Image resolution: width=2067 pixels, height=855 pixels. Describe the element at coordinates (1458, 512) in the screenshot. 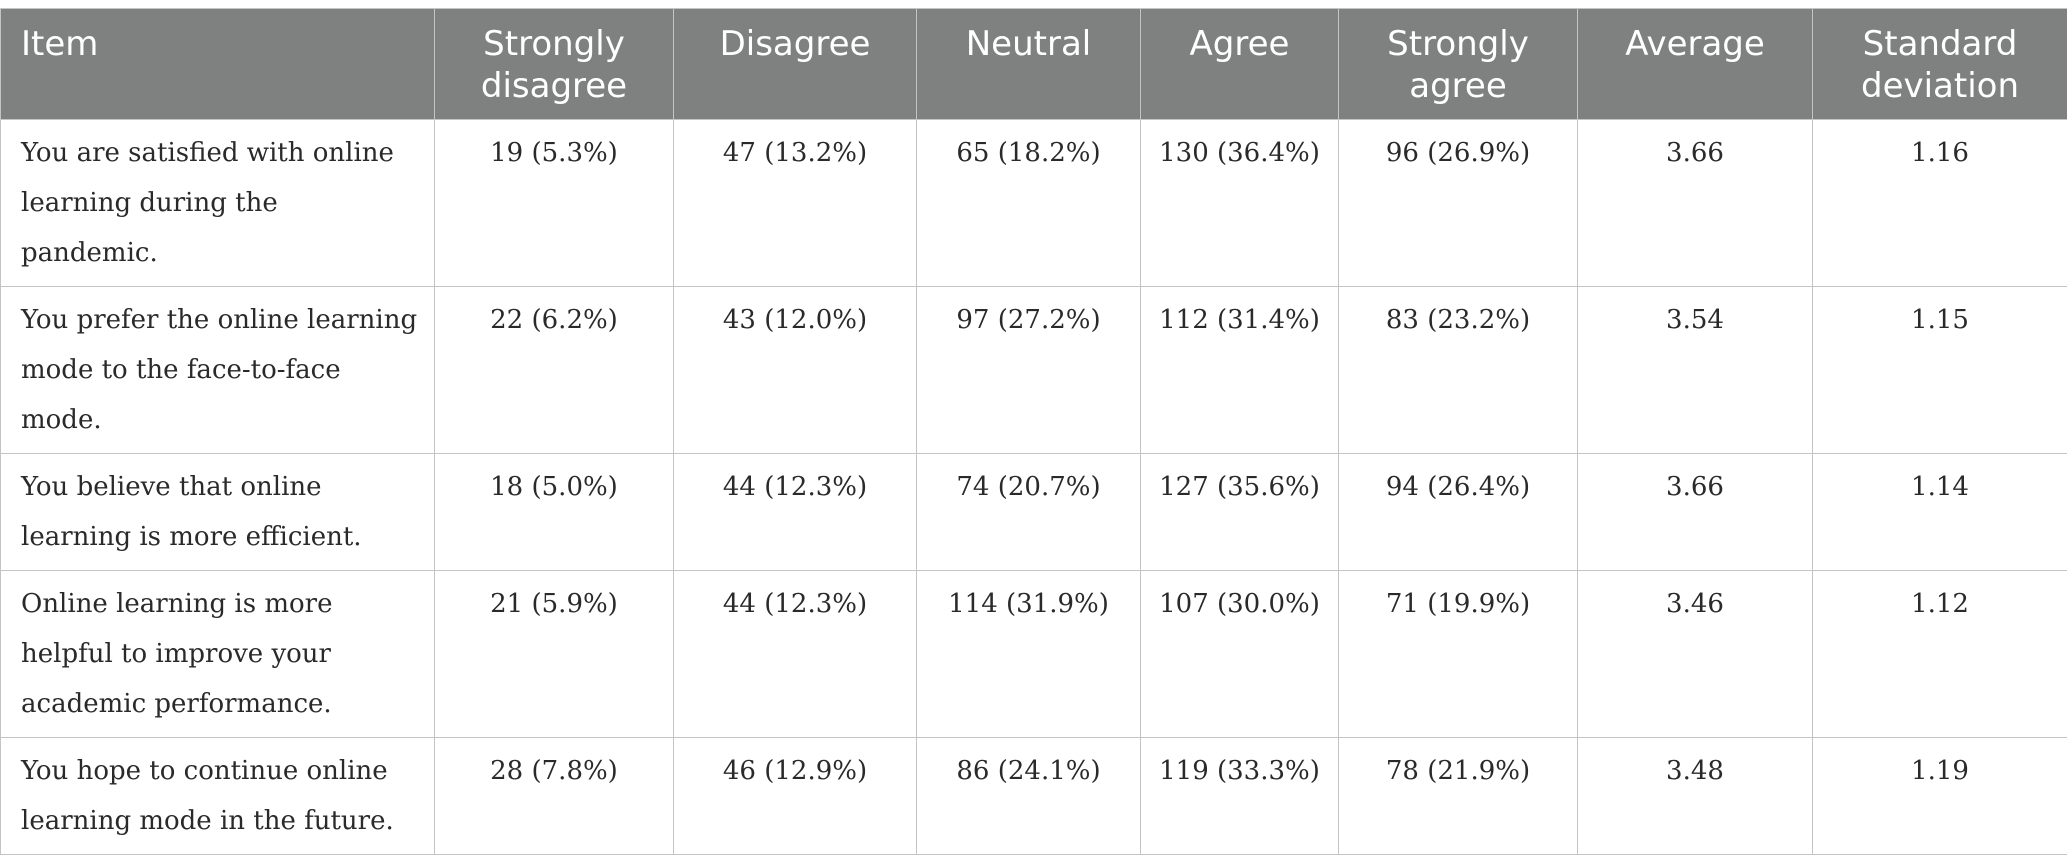

I see `strongly-agree-cell: 94 (26.4%)` at that location.